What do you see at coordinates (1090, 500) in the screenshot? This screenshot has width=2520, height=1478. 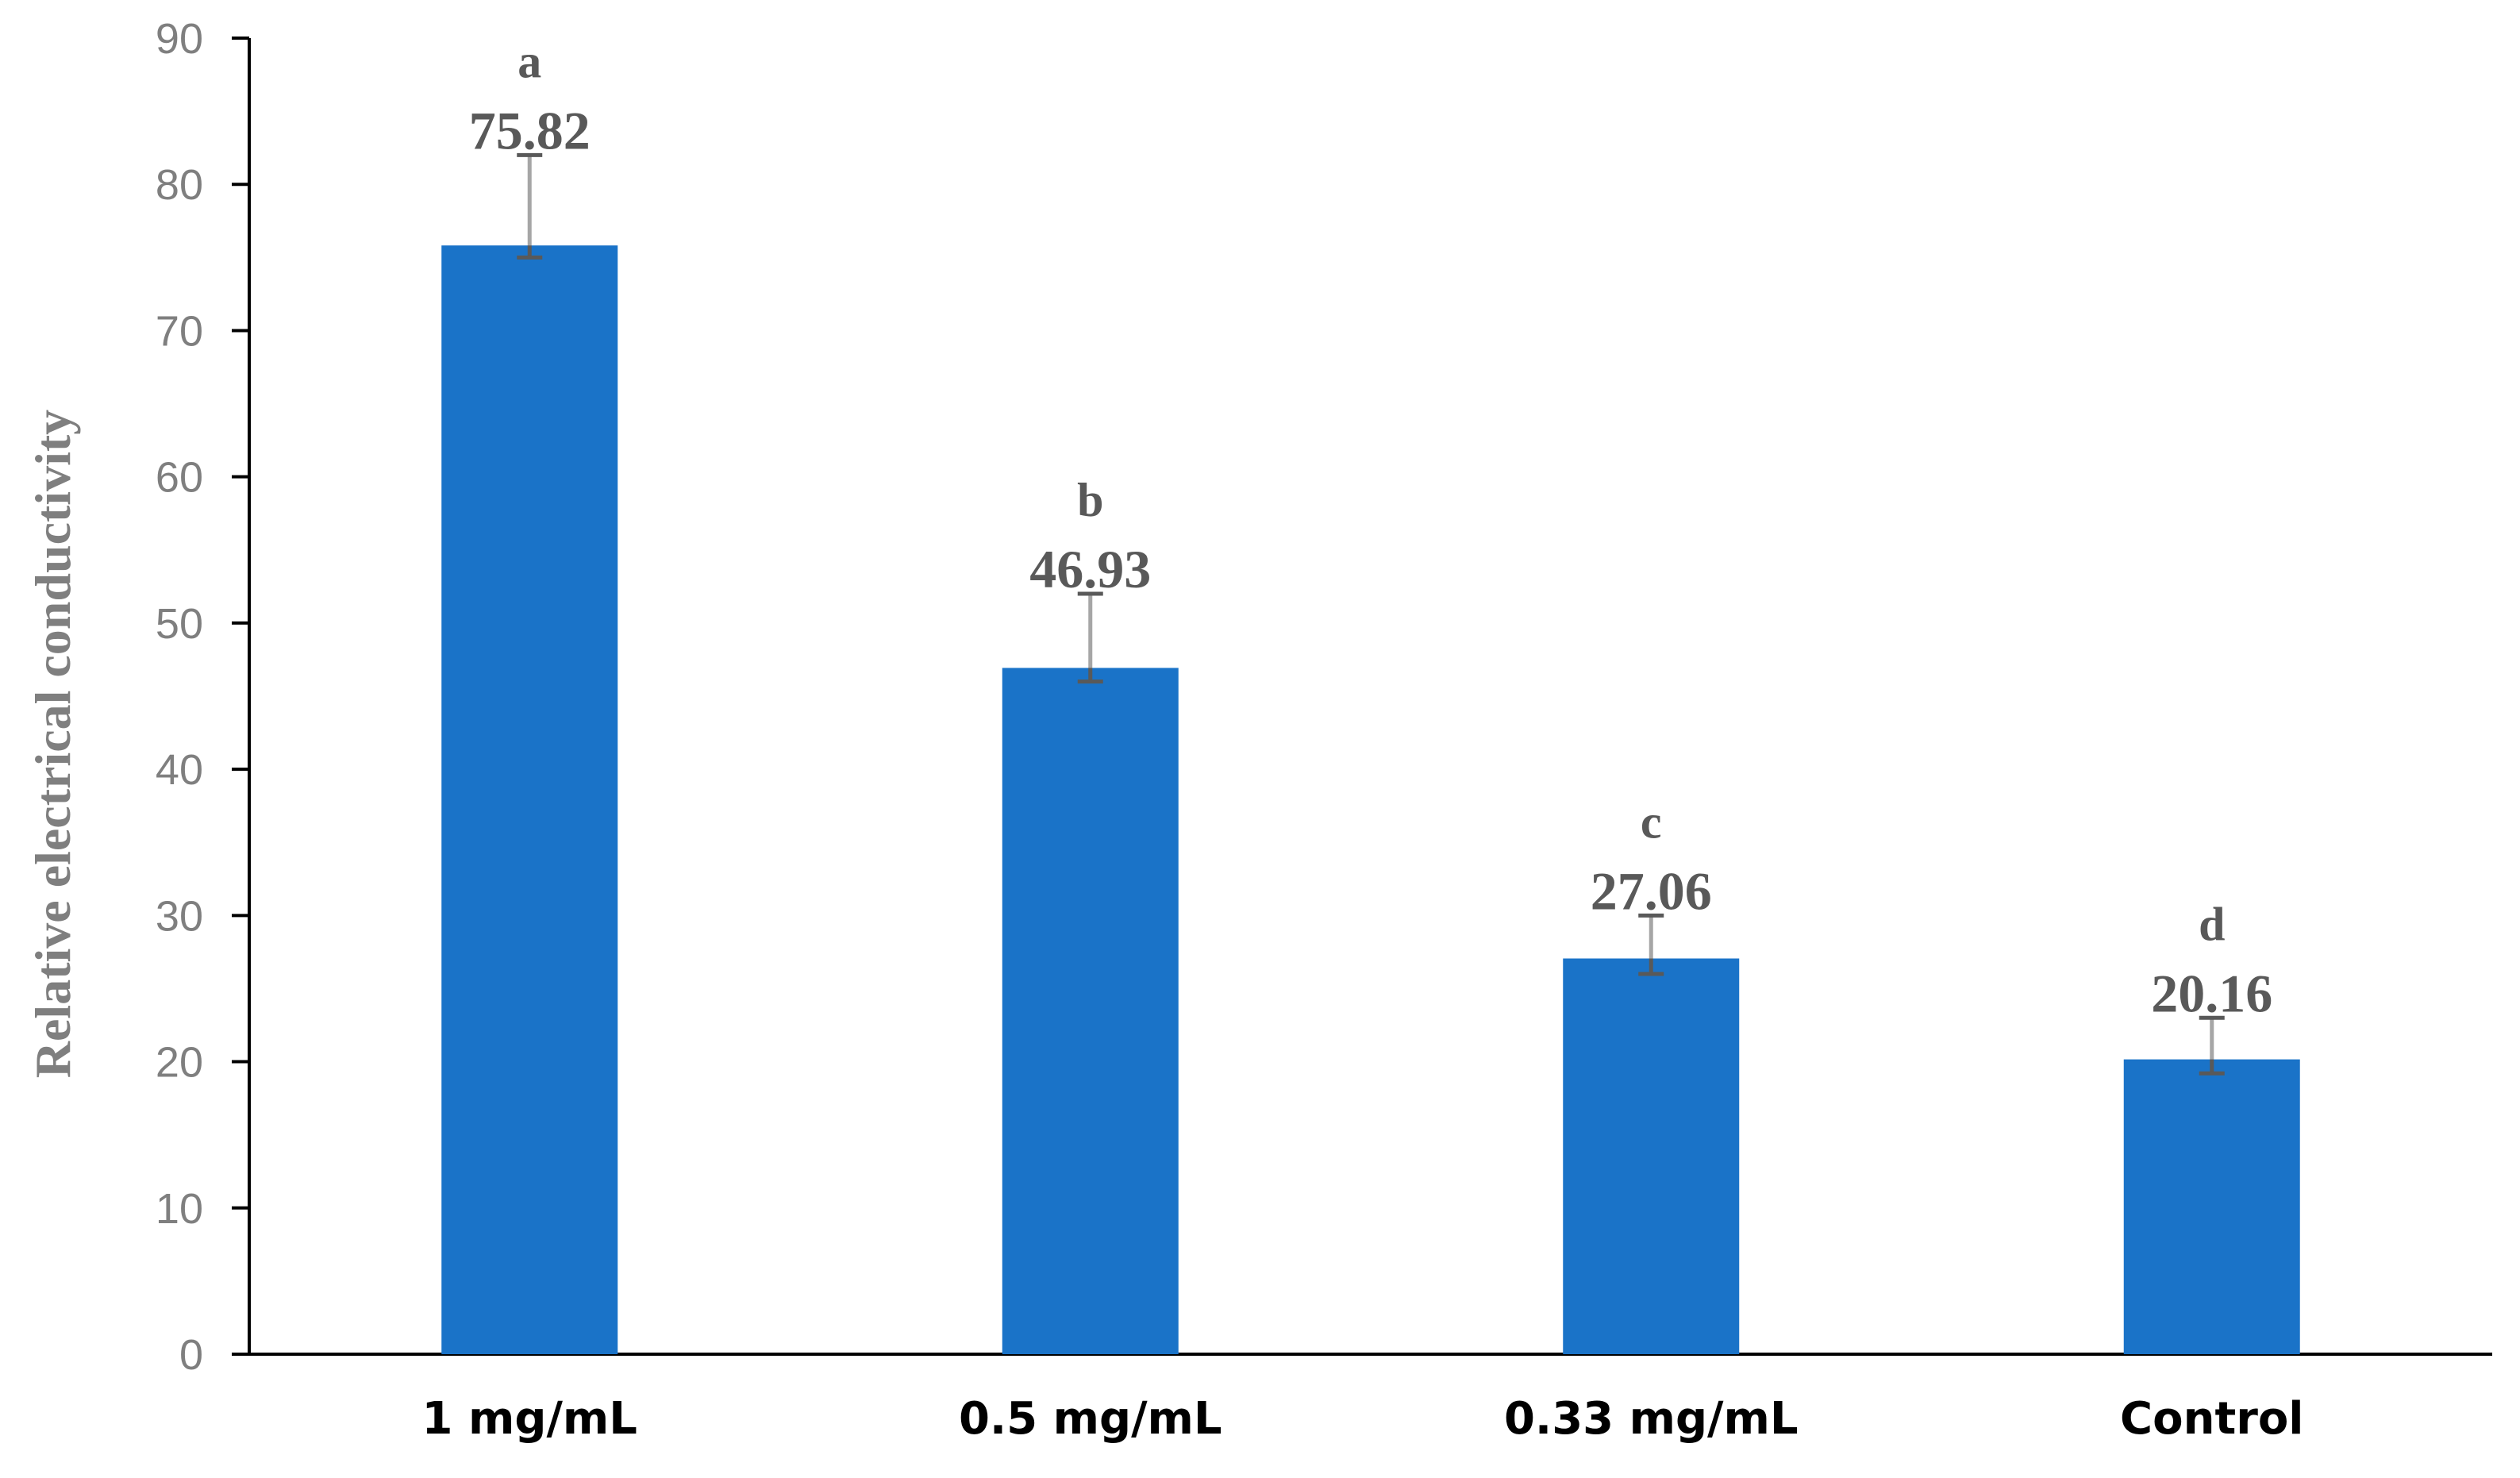 I see `significance-letter: b` at bounding box center [1090, 500].